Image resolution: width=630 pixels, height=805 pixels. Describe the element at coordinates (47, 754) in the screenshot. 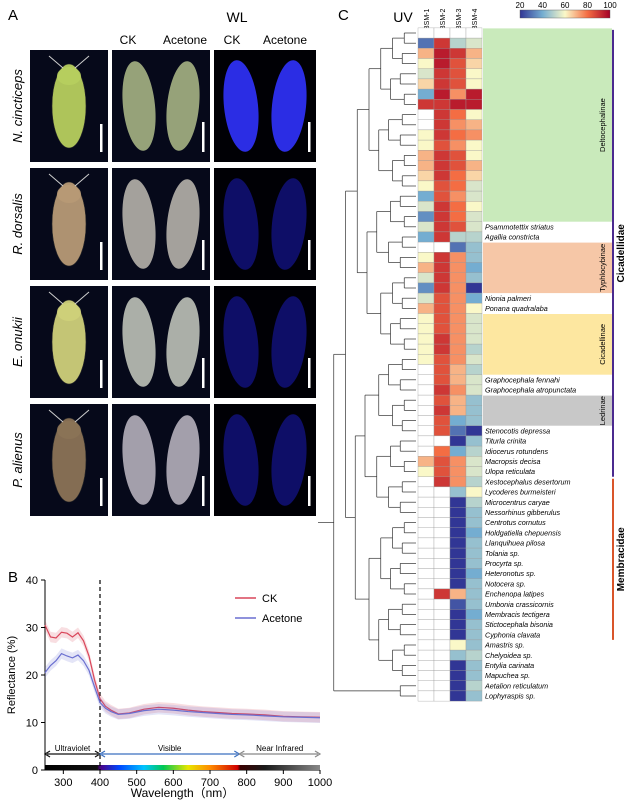

I see `arrow-head-icon` at that location.